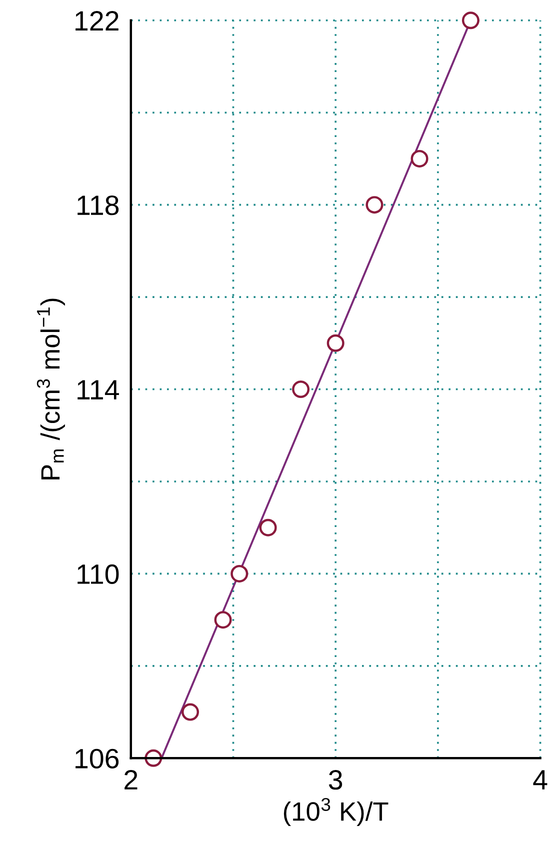 Image resolution: width=557 pixels, height=849 pixels. What do you see at coordinates (98, 390) in the screenshot?
I see `y-tick-label: 114` at bounding box center [98, 390].